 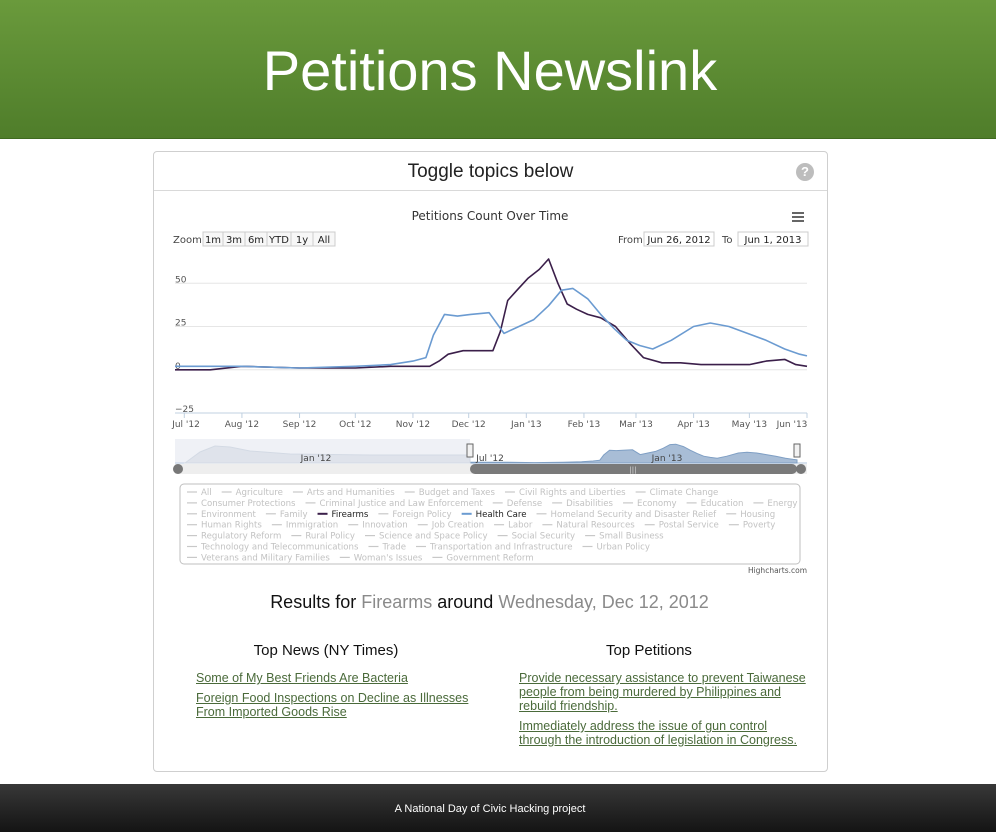 What do you see at coordinates (520, 526) in the screenshot?
I see `legend-item-labor: Labor` at bounding box center [520, 526].